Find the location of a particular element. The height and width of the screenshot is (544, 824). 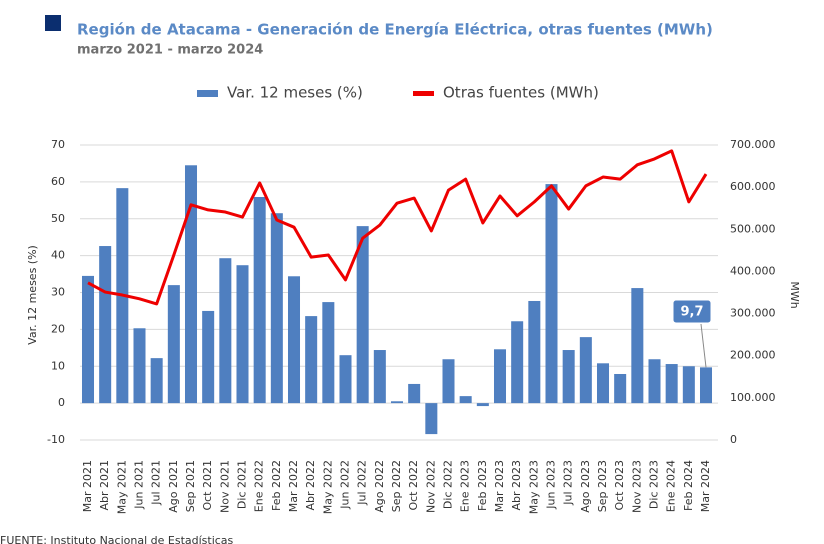

x-tick-label: Jul 2023 is located at coordinates (568, 483).